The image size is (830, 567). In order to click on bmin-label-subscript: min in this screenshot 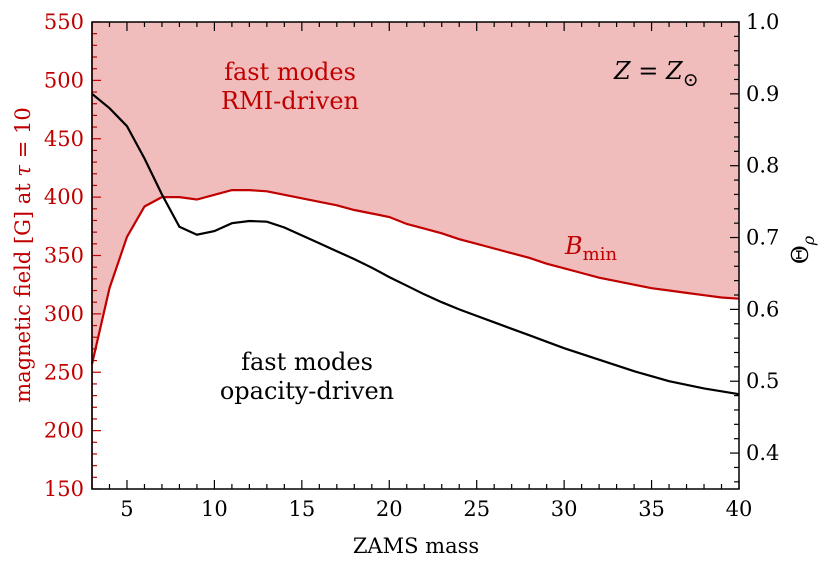, I will do `click(600, 254)`.